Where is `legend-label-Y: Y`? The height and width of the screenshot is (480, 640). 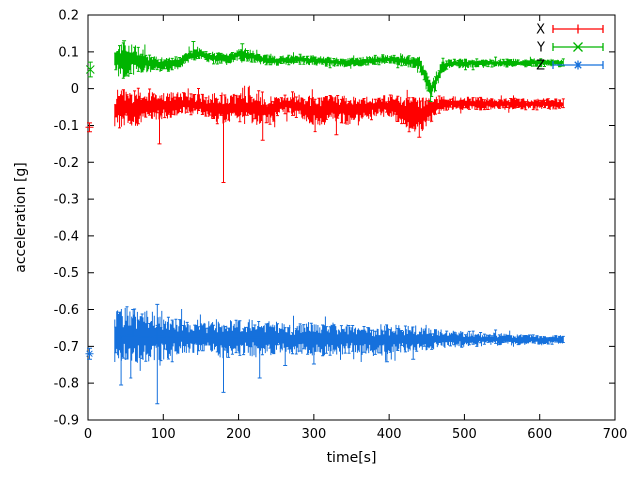 legend-label-Y: Y is located at coordinates (540, 48).